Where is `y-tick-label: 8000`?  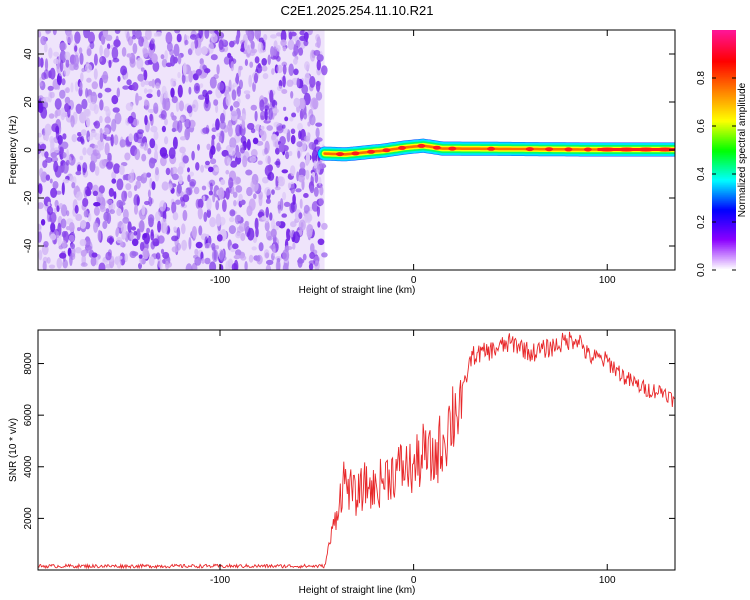
y-tick-label: 8000 is located at coordinates (28, 363).